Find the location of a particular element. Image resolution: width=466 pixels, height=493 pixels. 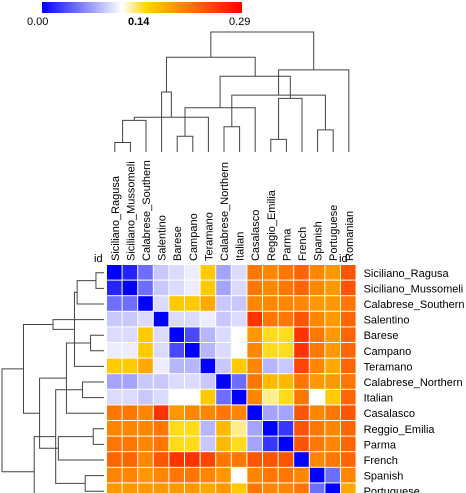

row-id-label: id is located at coordinates (343, 259).